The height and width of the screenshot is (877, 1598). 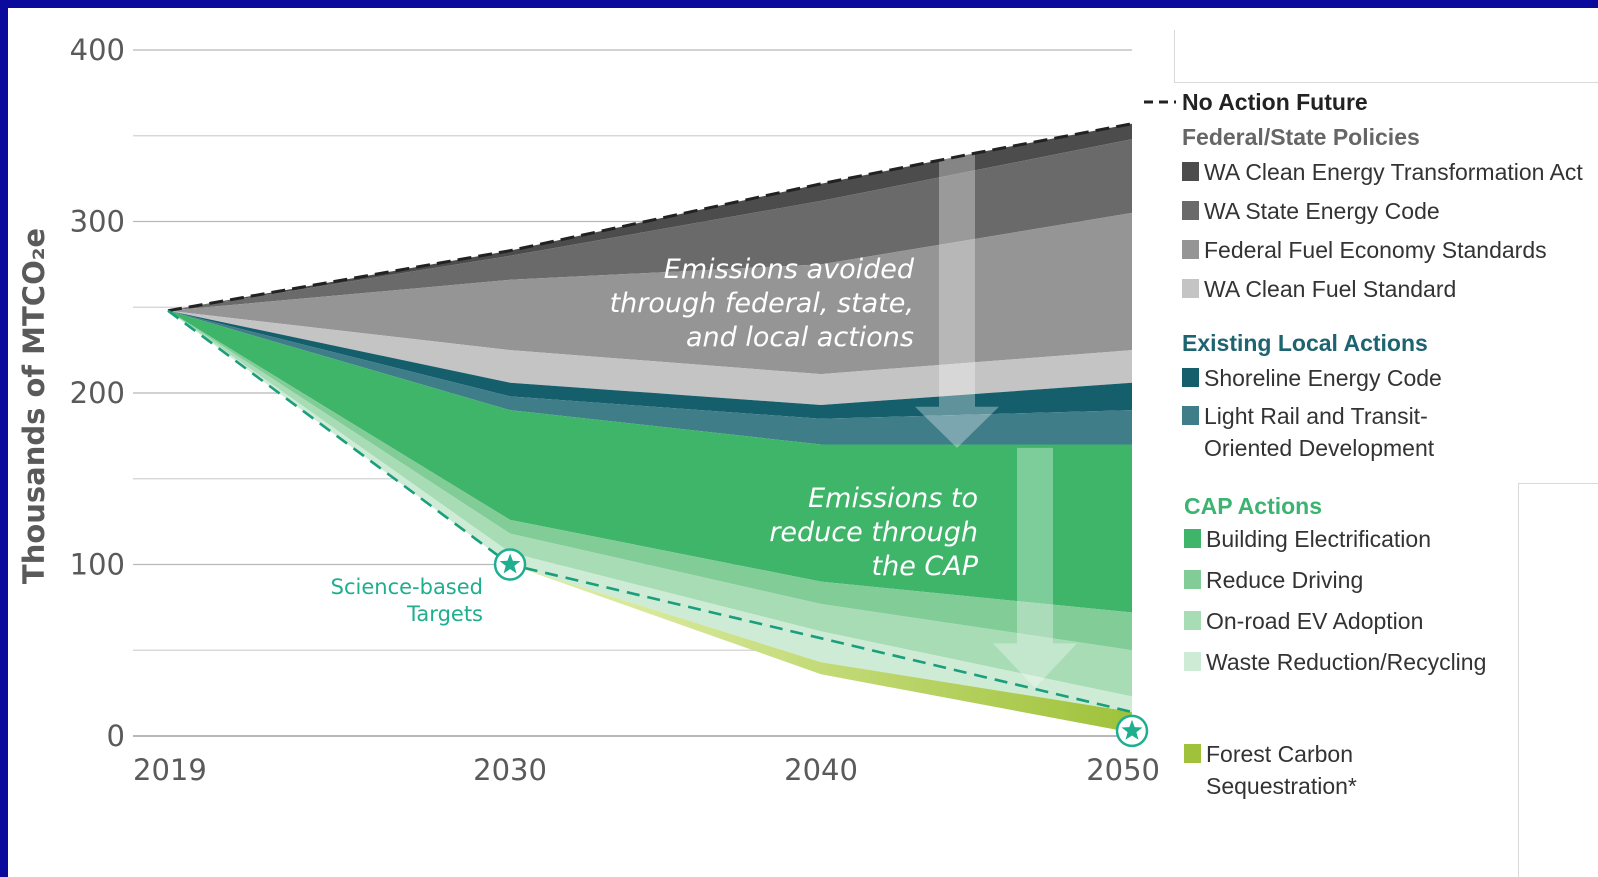 I want to click on legend-item-label: Oriented Development, so click(x=1319, y=448).